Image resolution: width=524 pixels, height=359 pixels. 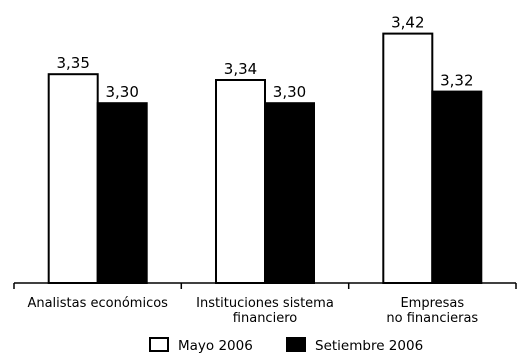 What do you see at coordinates (432, 303) in the screenshot?
I see `category-label-3-line-1: Empresas` at bounding box center [432, 303].